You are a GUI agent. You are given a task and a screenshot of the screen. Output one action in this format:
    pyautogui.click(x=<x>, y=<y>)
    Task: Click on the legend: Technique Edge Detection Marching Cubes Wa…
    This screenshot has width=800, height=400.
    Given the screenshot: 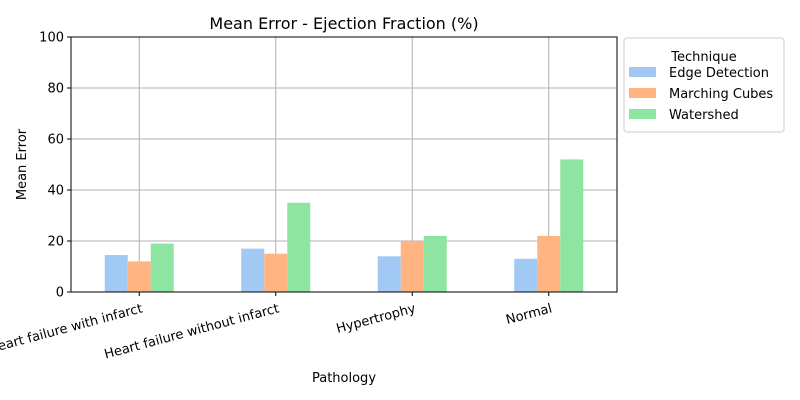 What is the action you would take?
    pyautogui.click(x=704, y=85)
    